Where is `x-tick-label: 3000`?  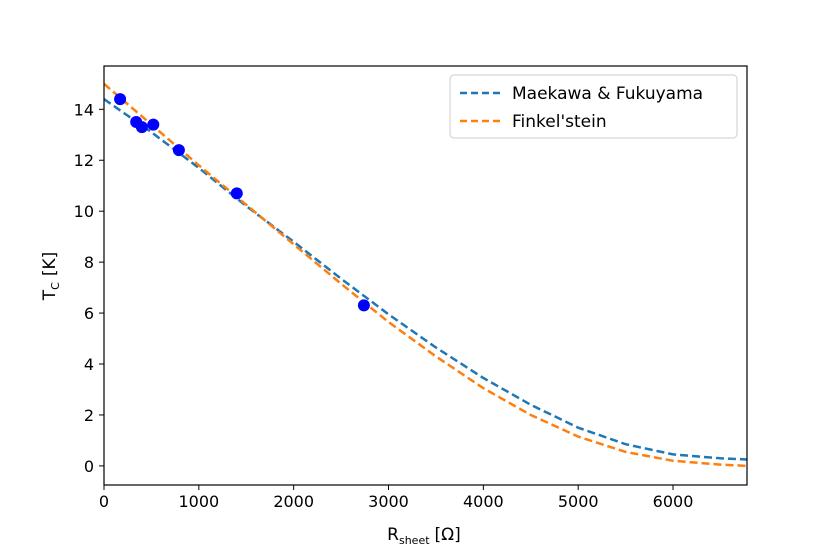
x-tick-label: 3000 is located at coordinates (388, 501).